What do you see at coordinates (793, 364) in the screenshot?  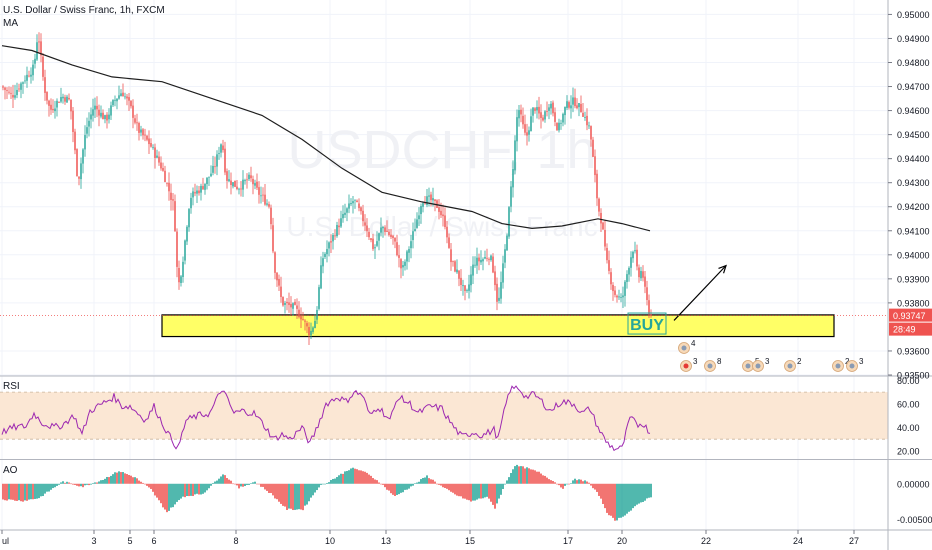 I see `event-badge-5: 2` at bounding box center [793, 364].